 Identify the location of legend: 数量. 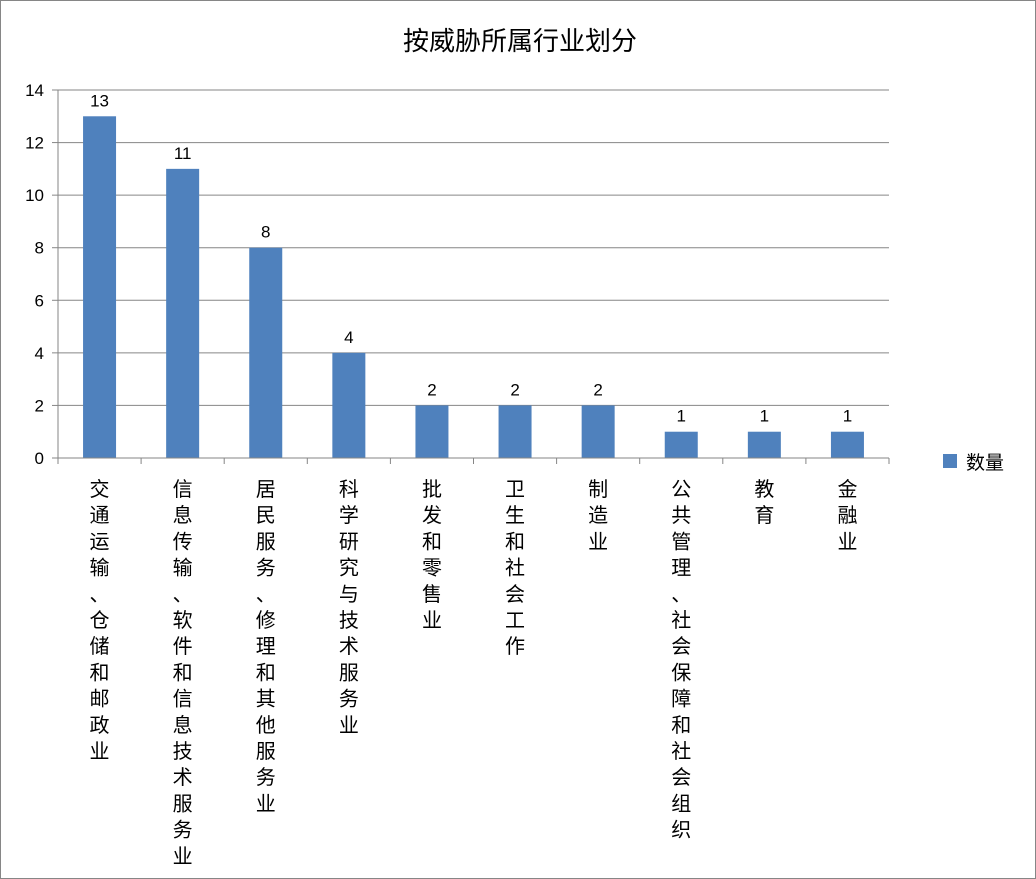
(973, 463).